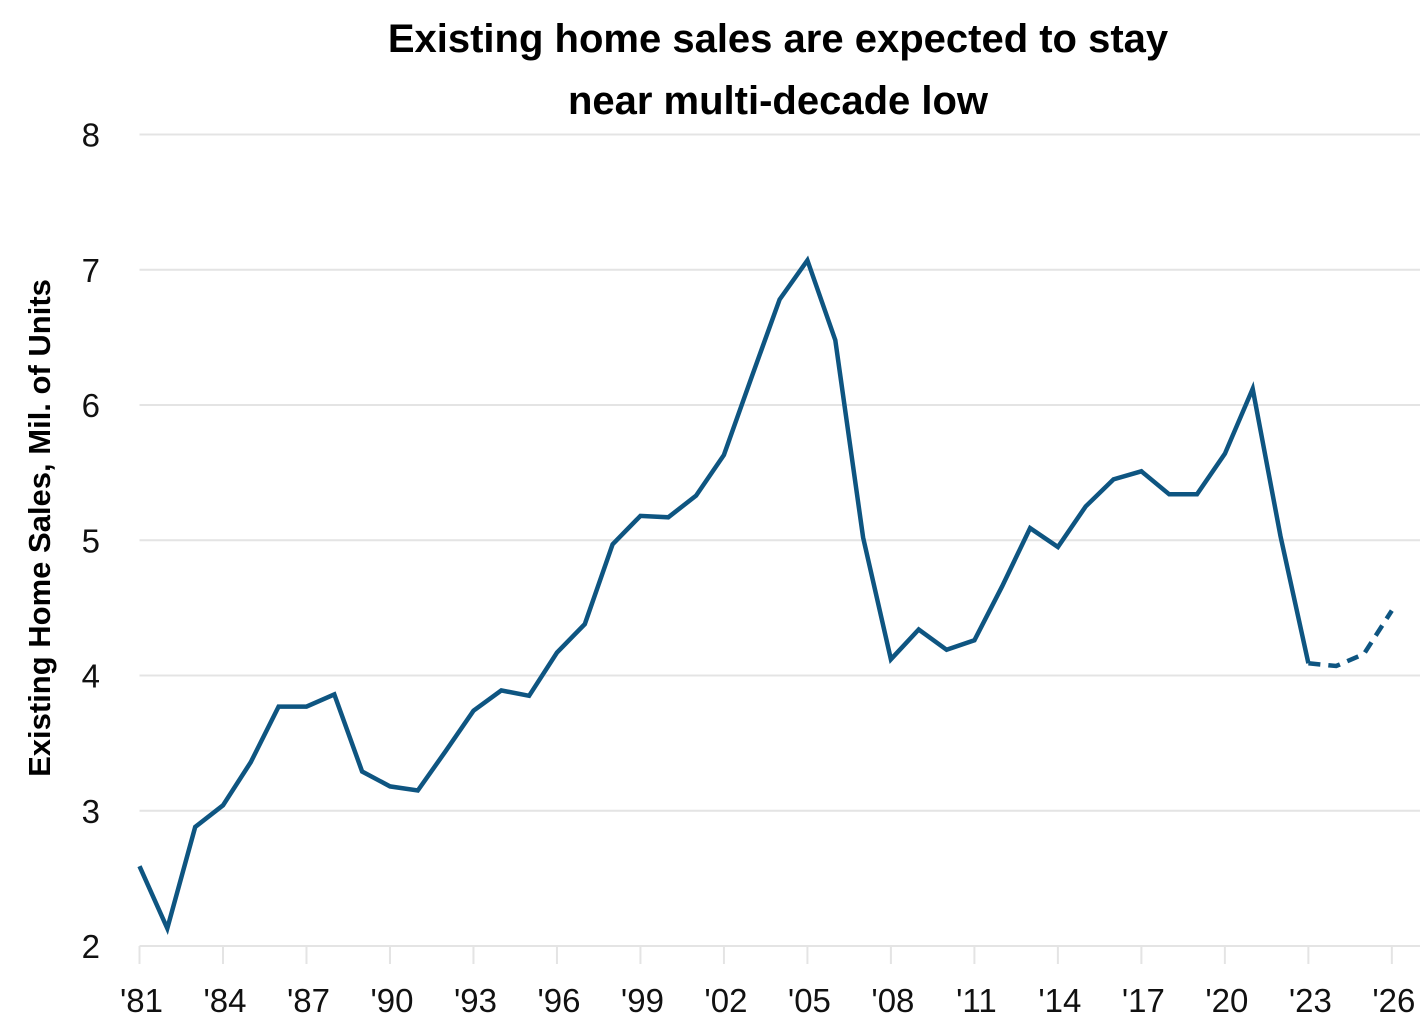 This screenshot has height=1029, width=1420. What do you see at coordinates (725, 1000) in the screenshot?
I see `x-tick-label: '02` at bounding box center [725, 1000].